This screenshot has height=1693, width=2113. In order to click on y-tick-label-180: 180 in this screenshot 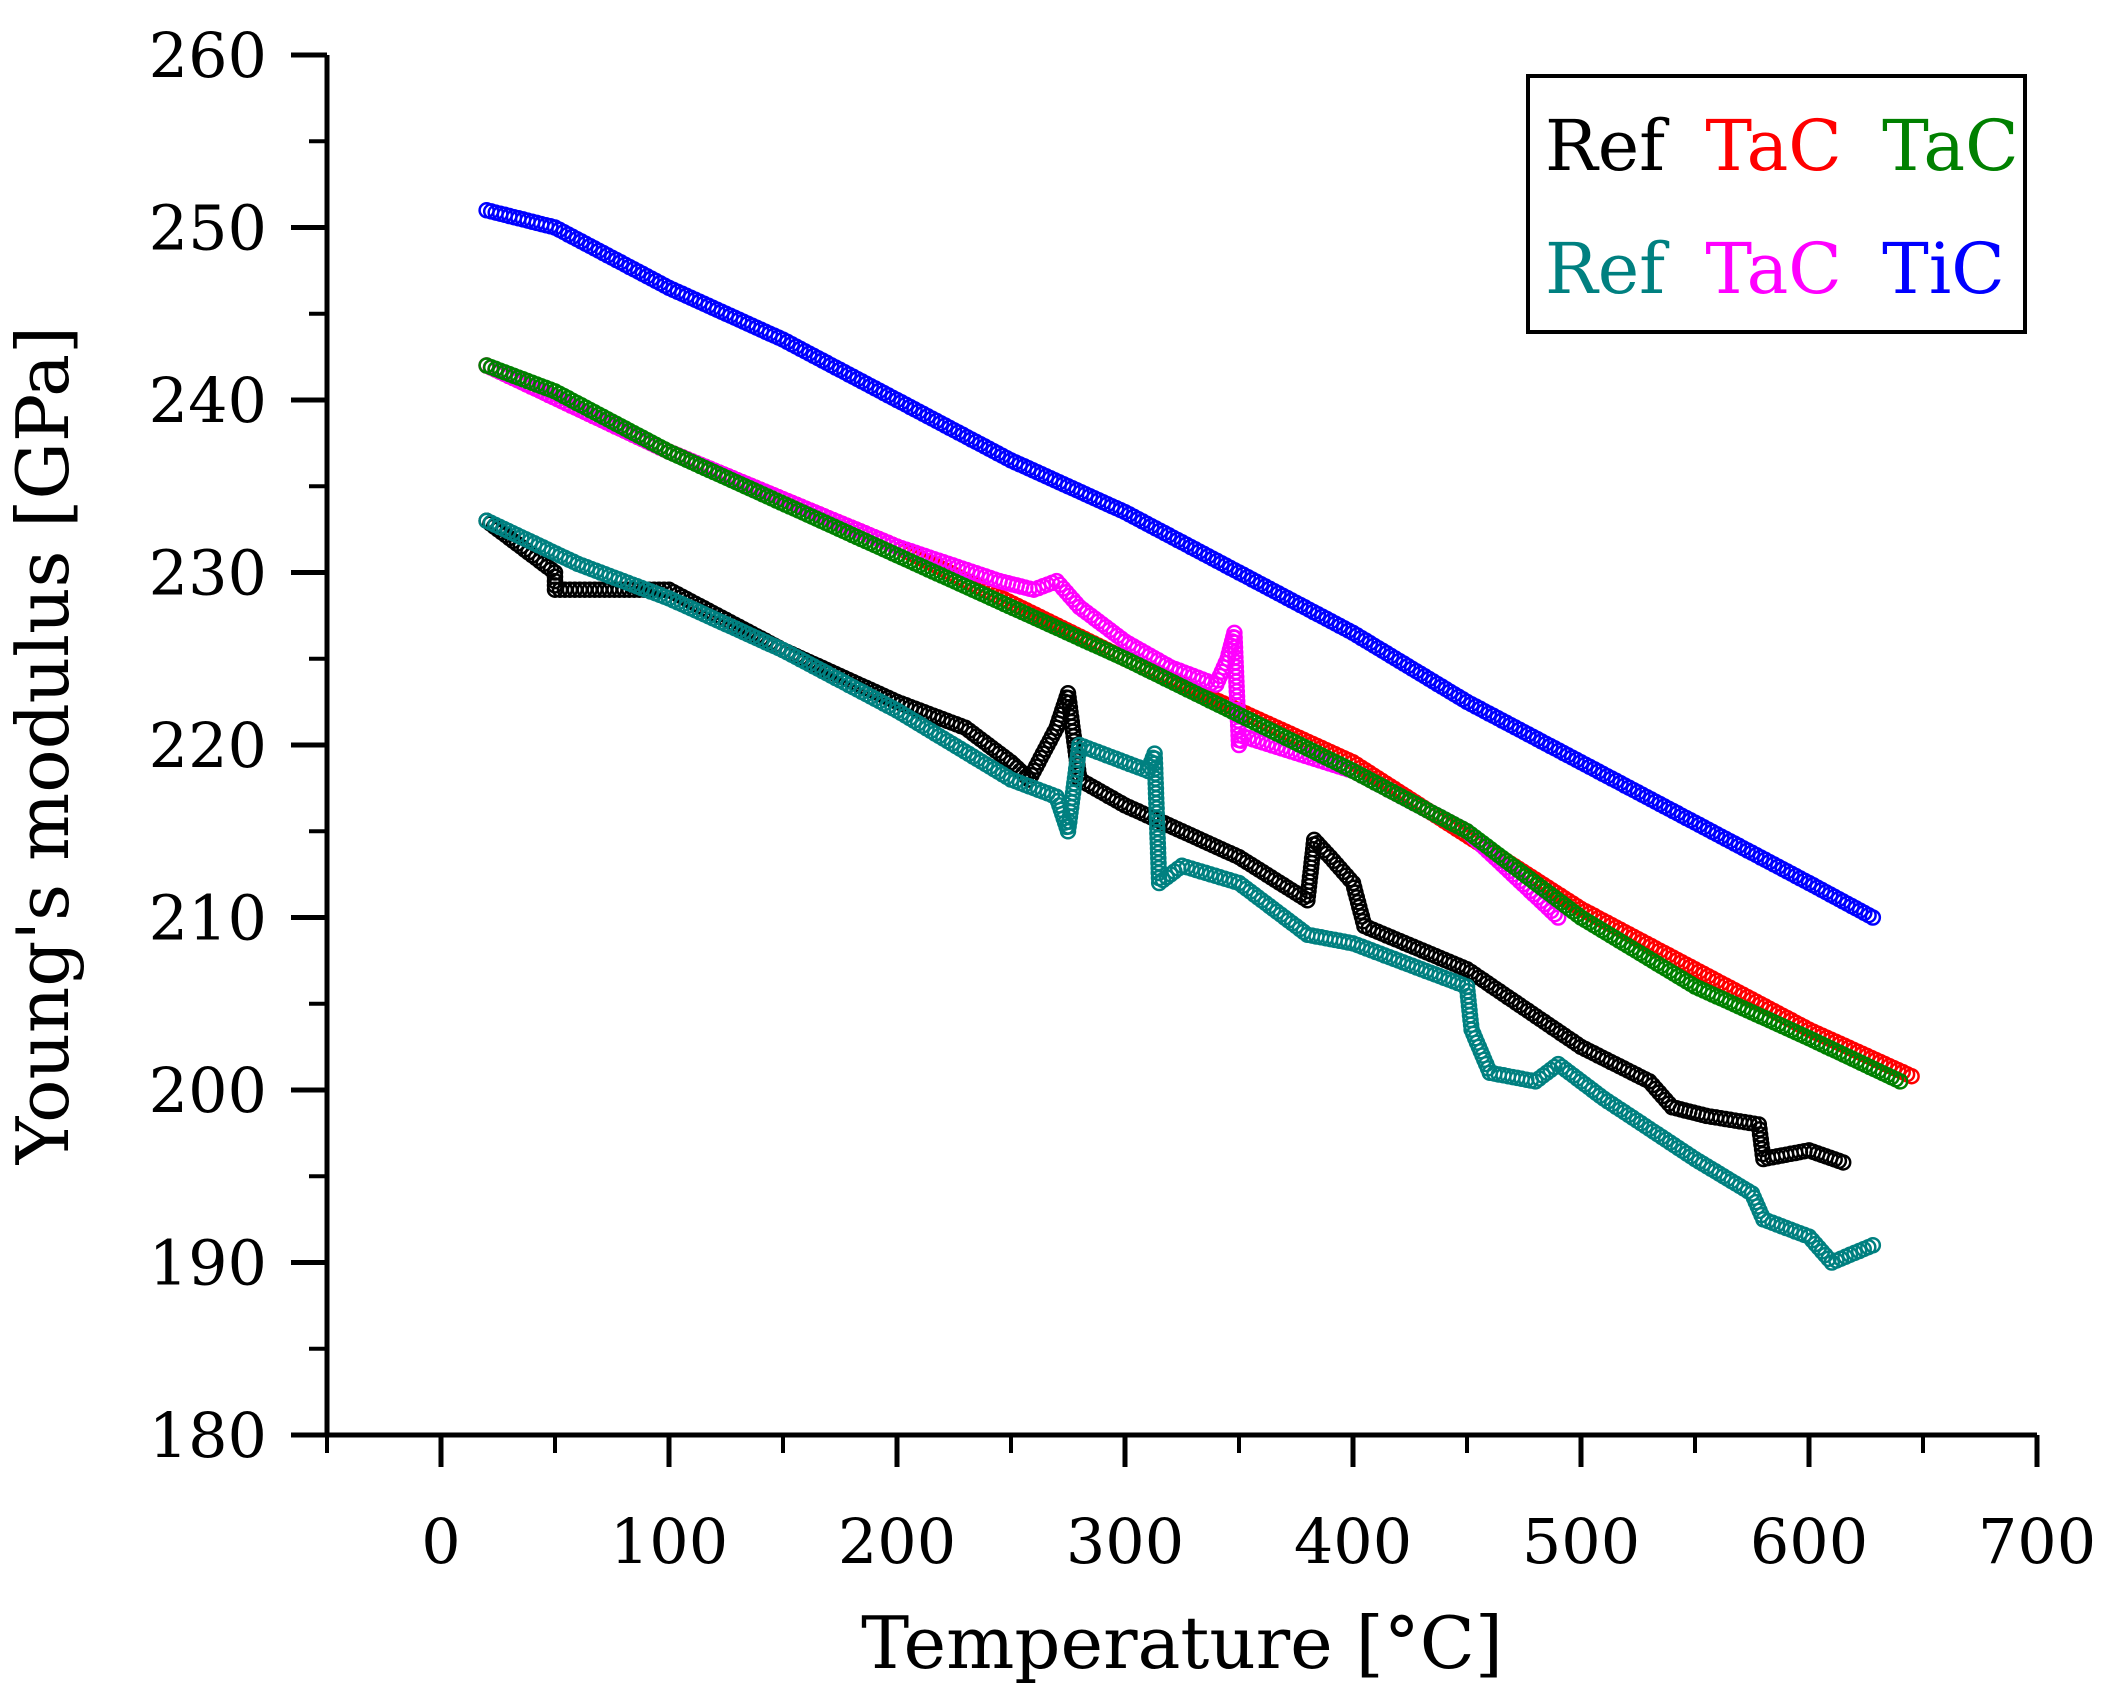, I will do `click(208, 1435)`.